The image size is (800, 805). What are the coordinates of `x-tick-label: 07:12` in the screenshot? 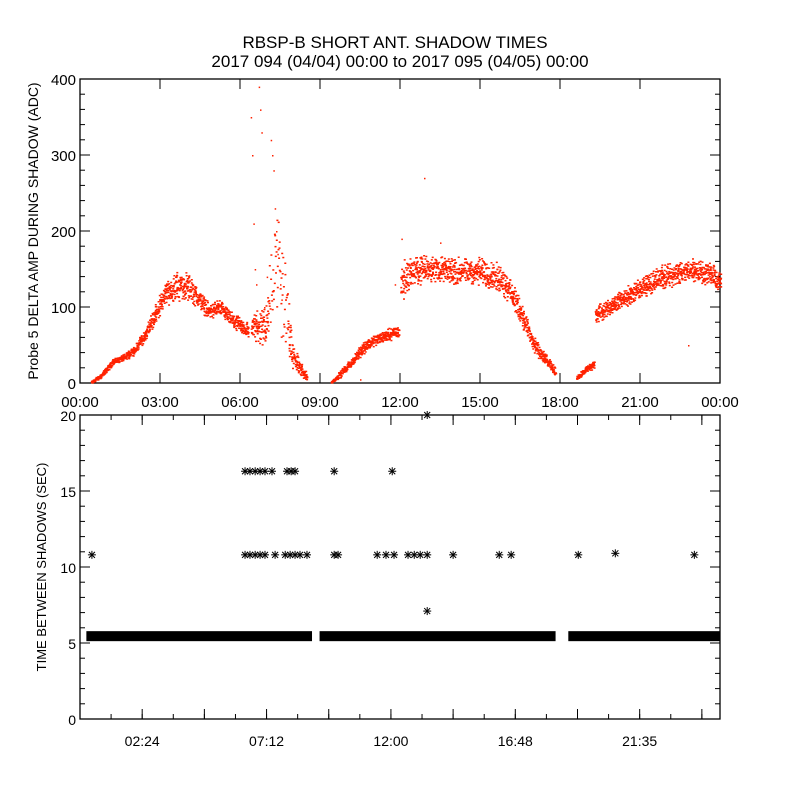 It's located at (266, 741).